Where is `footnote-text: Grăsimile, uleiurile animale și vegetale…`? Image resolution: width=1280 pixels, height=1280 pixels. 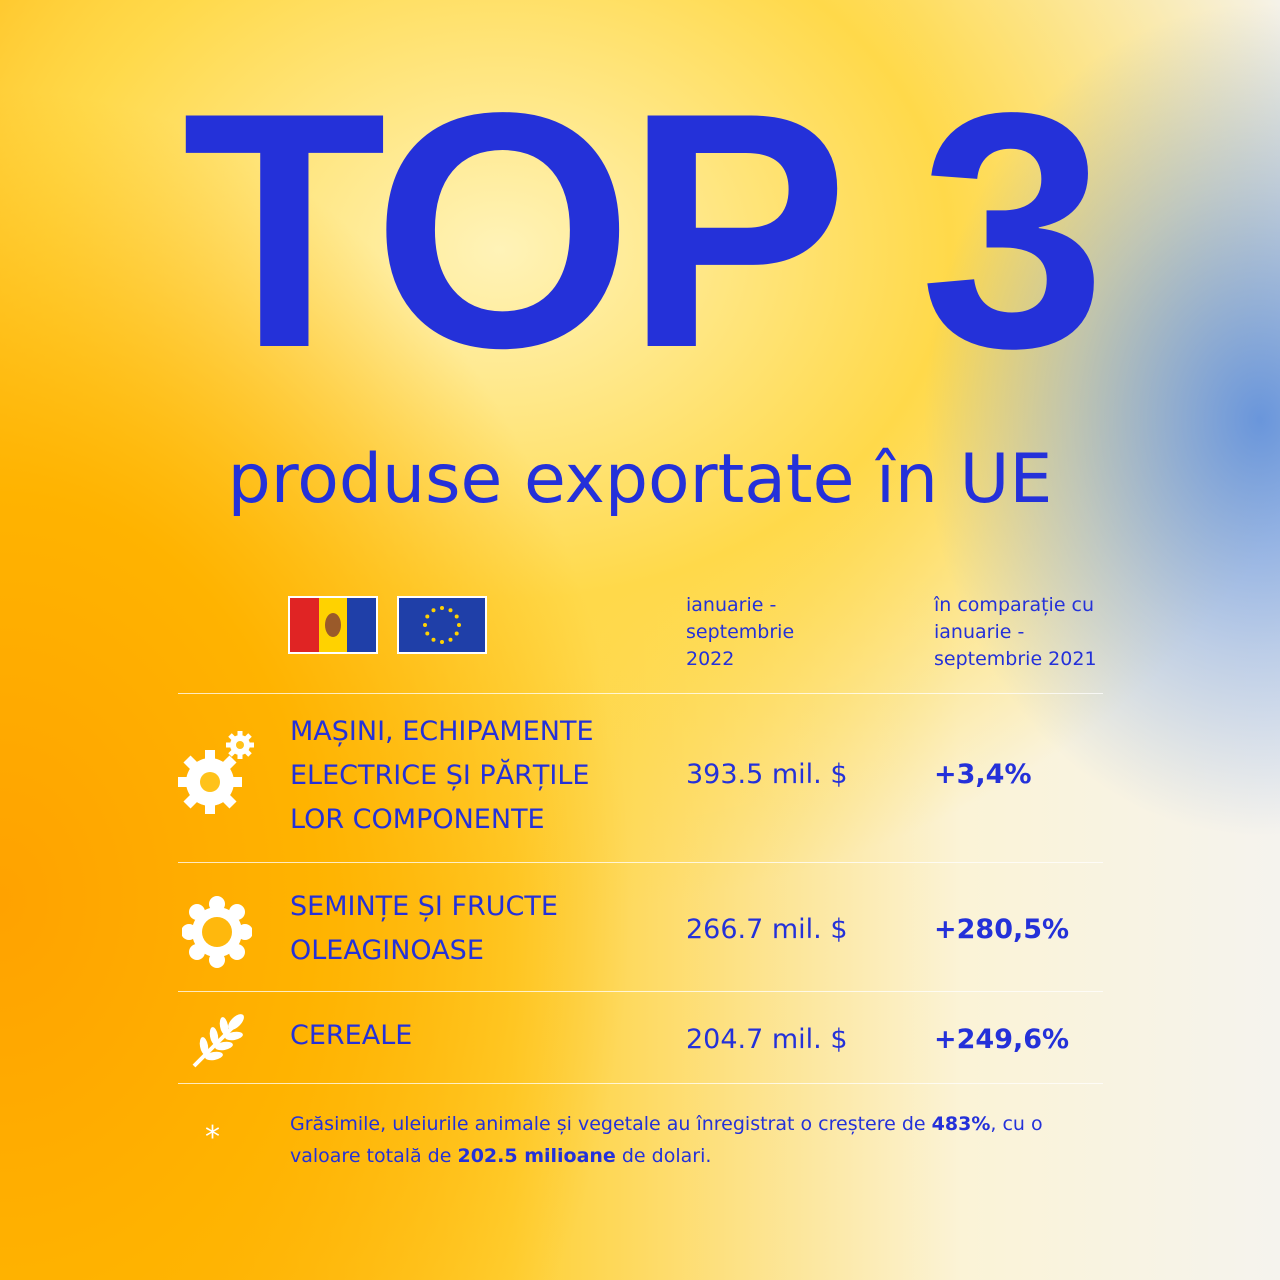
footnote-text: Grăsimile, uleiurile animale și vegetale… is located at coordinates (611, 1124).